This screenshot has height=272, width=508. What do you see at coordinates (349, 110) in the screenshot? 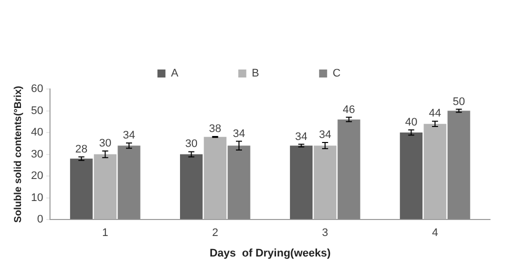
I see `data-label: 46` at bounding box center [349, 110].